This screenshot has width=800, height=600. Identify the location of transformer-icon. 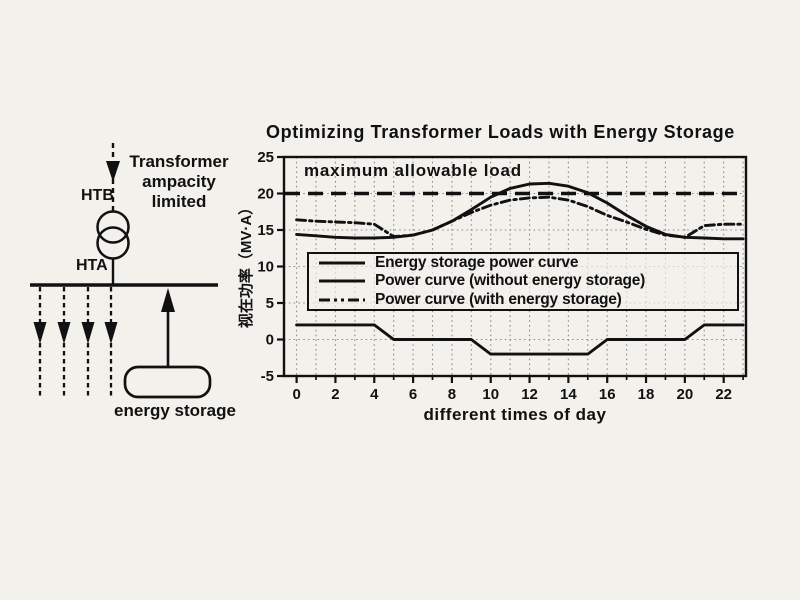
(113, 235).